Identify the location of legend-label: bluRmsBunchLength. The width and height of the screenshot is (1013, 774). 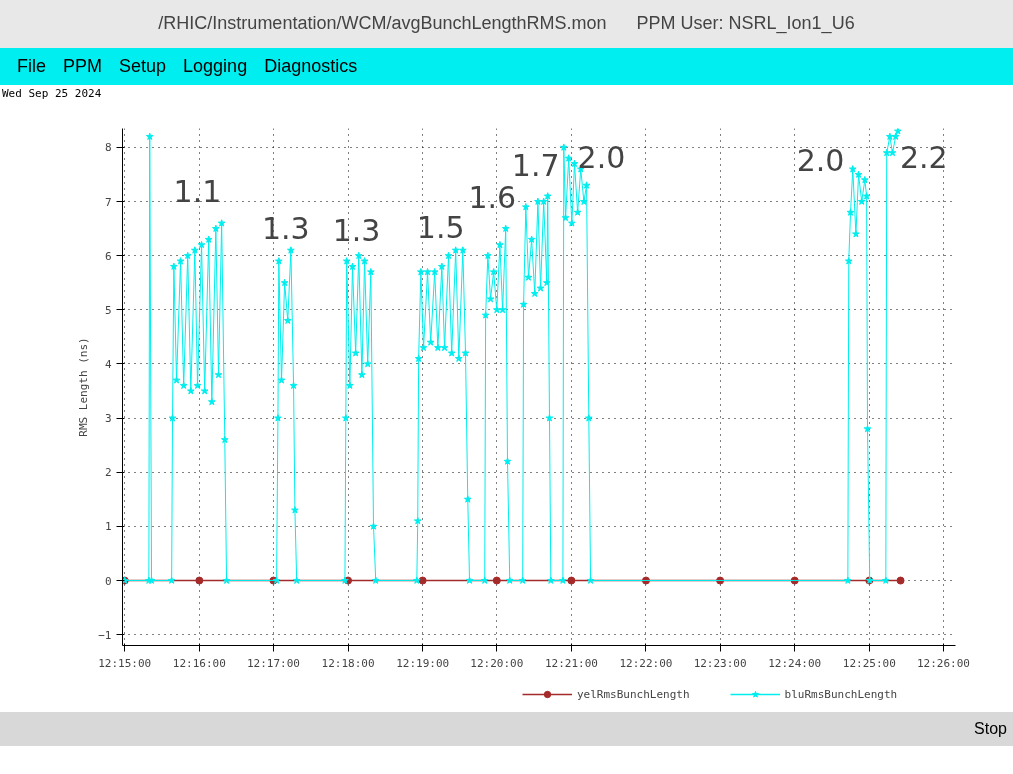
(841, 694).